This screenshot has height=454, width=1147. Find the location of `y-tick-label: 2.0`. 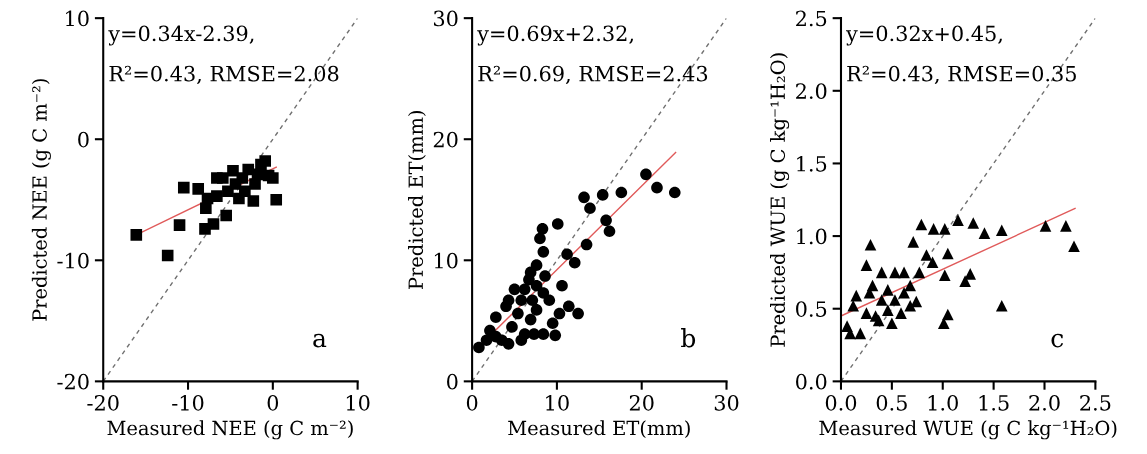

y-tick-label: 2.0 is located at coordinates (811, 91).